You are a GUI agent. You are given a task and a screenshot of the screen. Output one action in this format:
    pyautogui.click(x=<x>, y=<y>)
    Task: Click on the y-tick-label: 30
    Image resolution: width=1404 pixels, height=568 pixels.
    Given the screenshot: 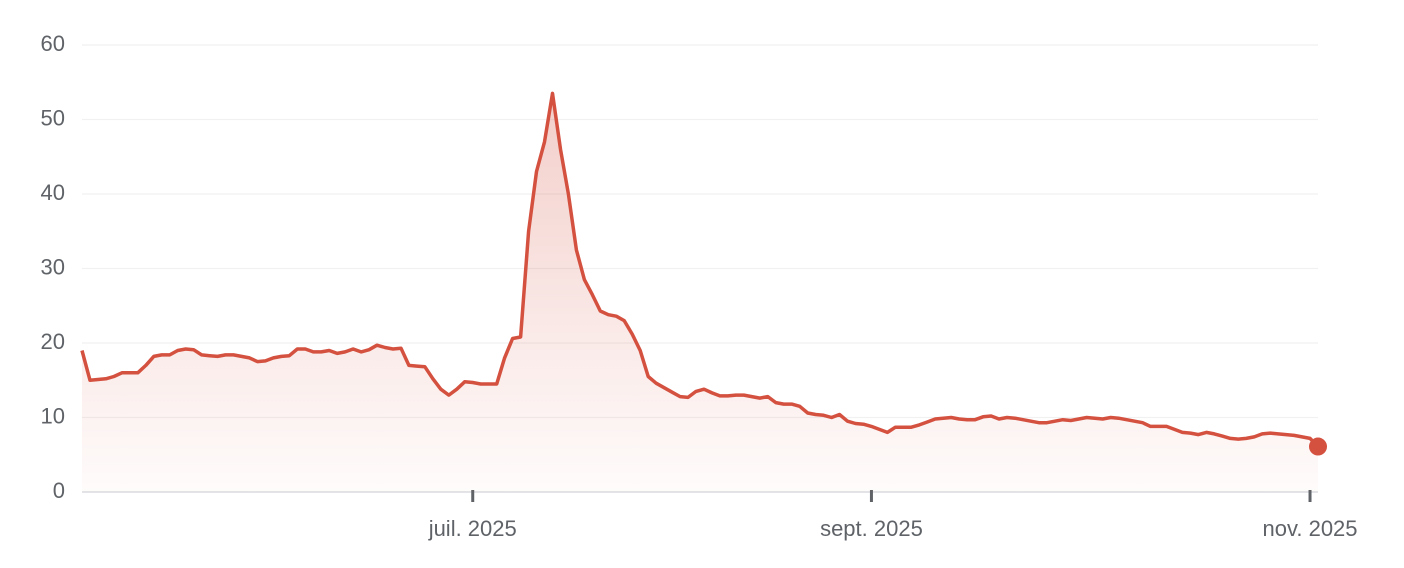 What is the action you would take?
    pyautogui.click(x=53, y=266)
    